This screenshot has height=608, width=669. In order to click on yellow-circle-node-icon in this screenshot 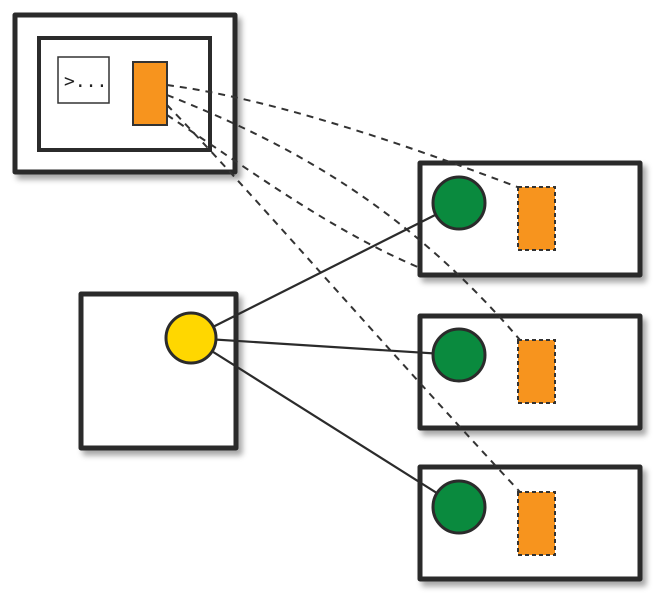, I will do `click(191, 338)`.